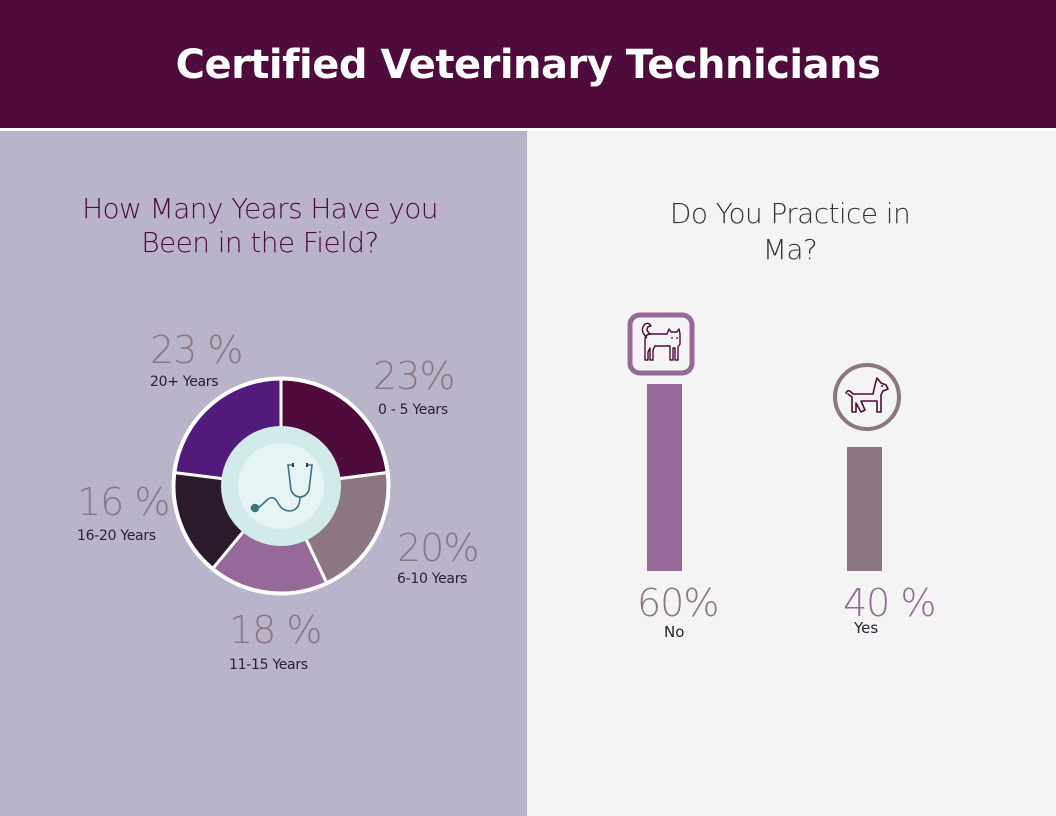 Image resolution: width=1056 pixels, height=816 pixels. I want to click on donut-label-6-10: 6-10 Years, so click(432, 579).